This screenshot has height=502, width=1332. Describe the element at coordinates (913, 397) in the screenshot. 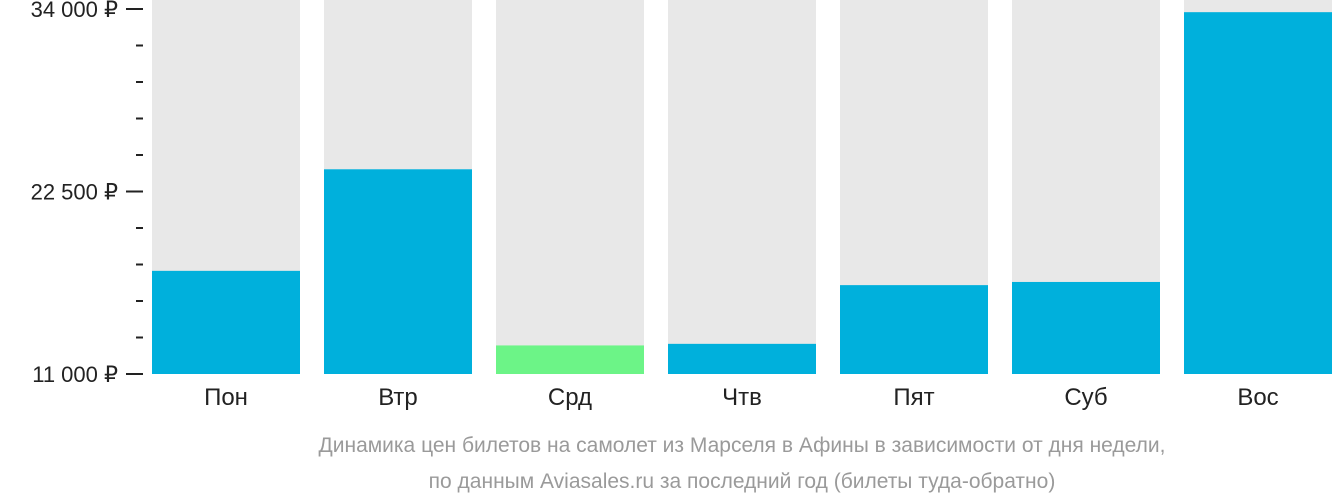

I see `x-tick-label-4: Пят` at that location.